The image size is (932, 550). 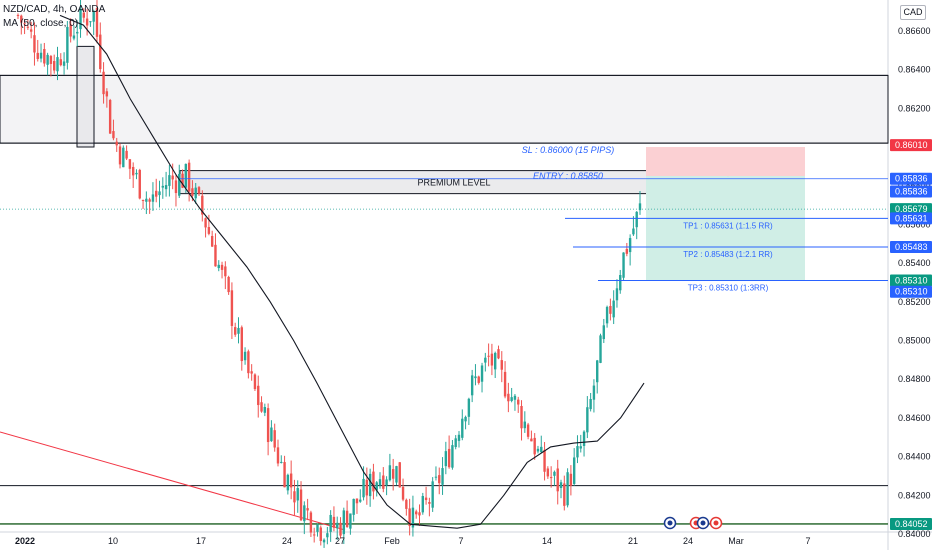 What do you see at coordinates (728, 254) in the screenshot?
I see `tp-label-2: TP2 : 0.85483 (1:2.1 RR)` at bounding box center [728, 254].